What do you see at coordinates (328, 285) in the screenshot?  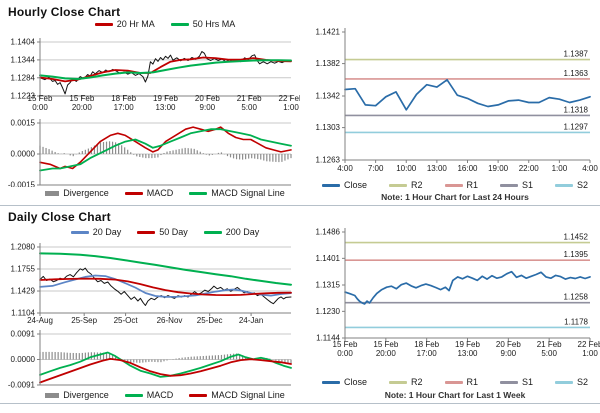 I see `y-tick-label: 1.1315` at bounding box center [328, 285].